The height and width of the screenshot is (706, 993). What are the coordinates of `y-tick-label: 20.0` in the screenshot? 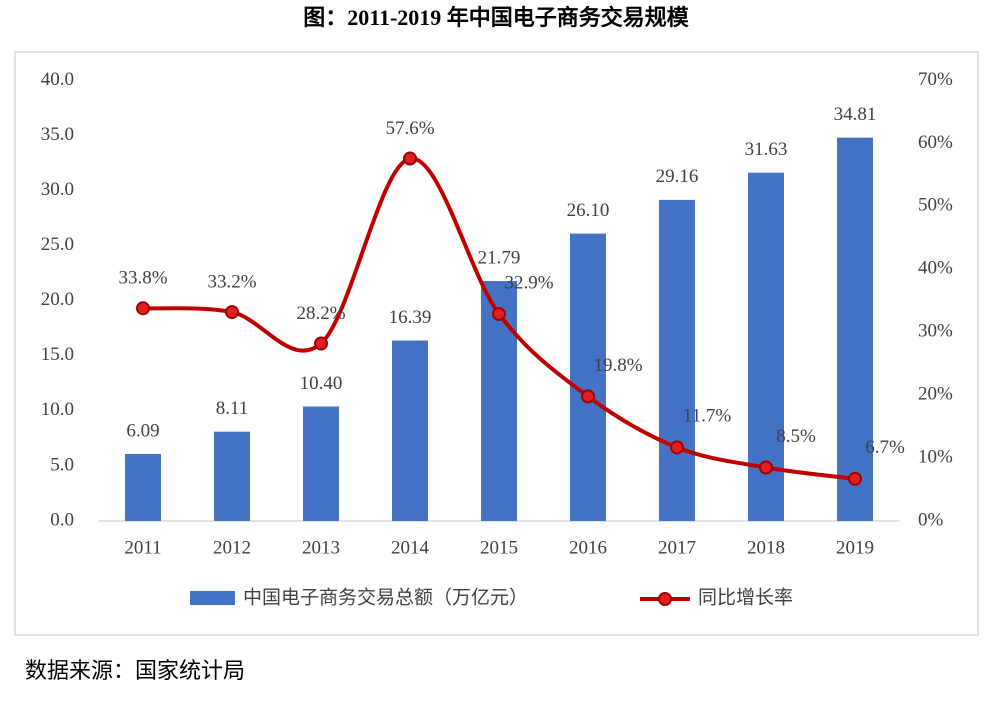 It's located at (57, 299).